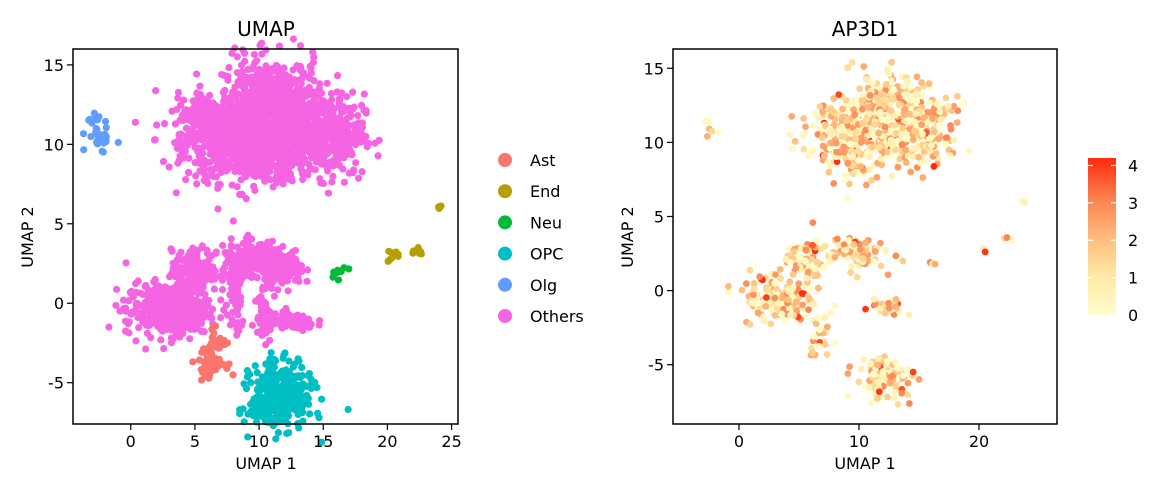  What do you see at coordinates (865, 29) in the screenshot?
I see `chart-title: AP3D1` at bounding box center [865, 29].